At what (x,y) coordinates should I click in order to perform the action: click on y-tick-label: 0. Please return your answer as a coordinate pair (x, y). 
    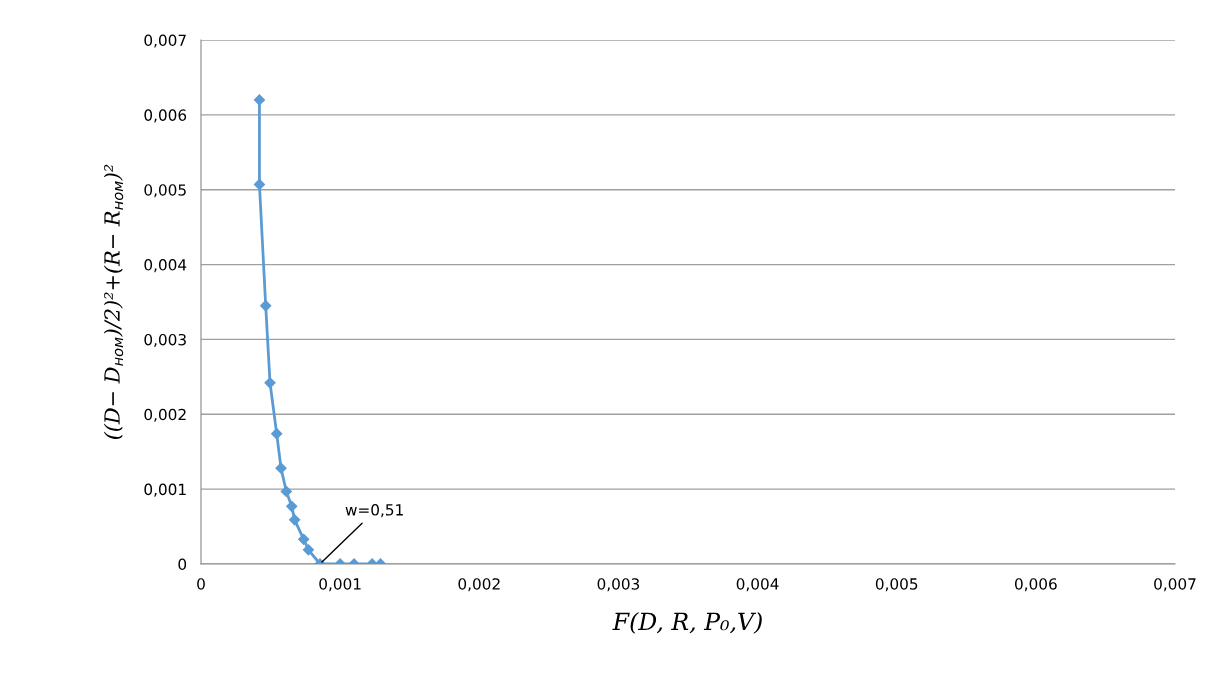
    Looking at the image, I should click on (182, 564).